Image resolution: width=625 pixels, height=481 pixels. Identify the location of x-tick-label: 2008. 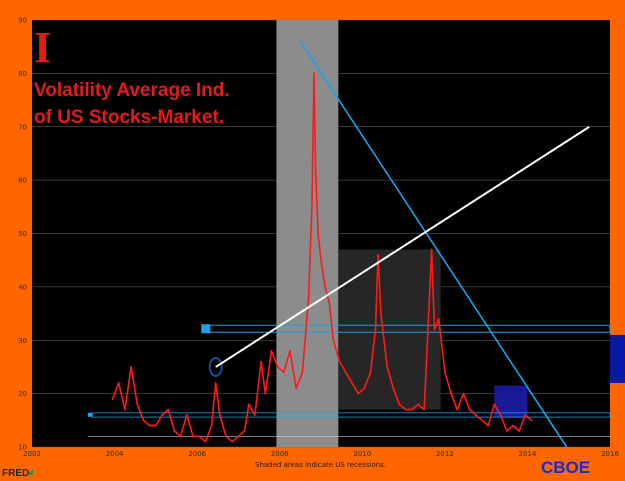
(280, 454).